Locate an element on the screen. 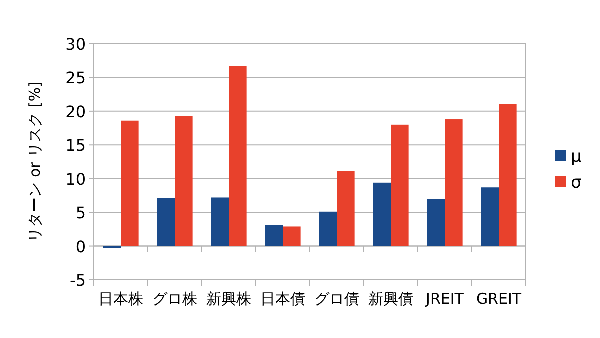  x-tick-label: 新興株 is located at coordinates (229, 299).